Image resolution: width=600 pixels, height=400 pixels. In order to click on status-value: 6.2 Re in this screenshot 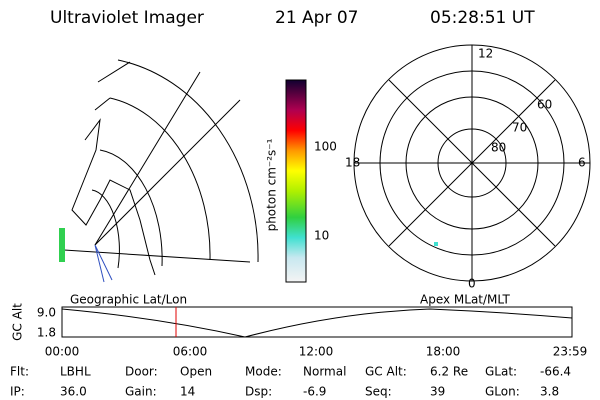, I will do `click(449, 372)`.